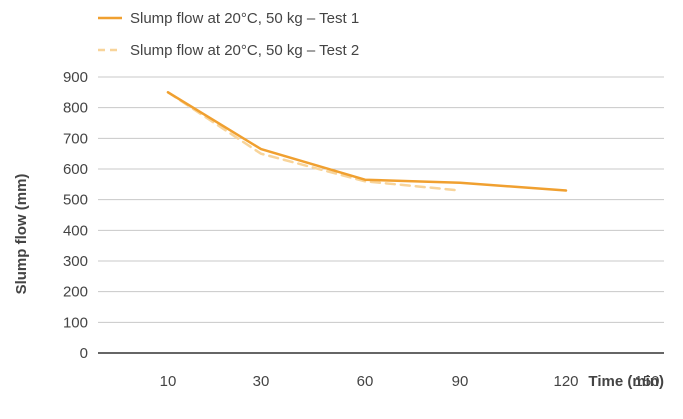 The height and width of the screenshot is (419, 683). I want to click on y-tick-label: 500, so click(75, 200).